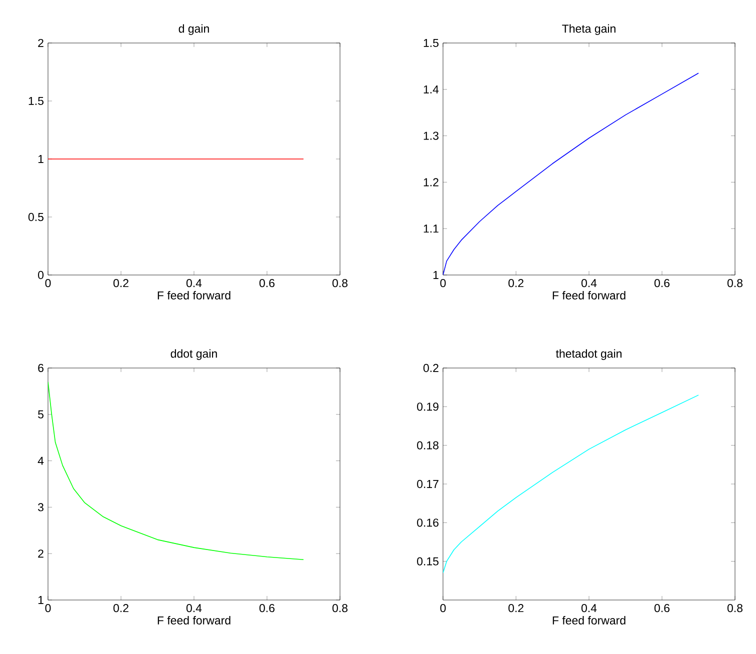 The image size is (756, 654). Describe the element at coordinates (427, 445) in the screenshot. I see `y-tick-label: 0.18` at that location.